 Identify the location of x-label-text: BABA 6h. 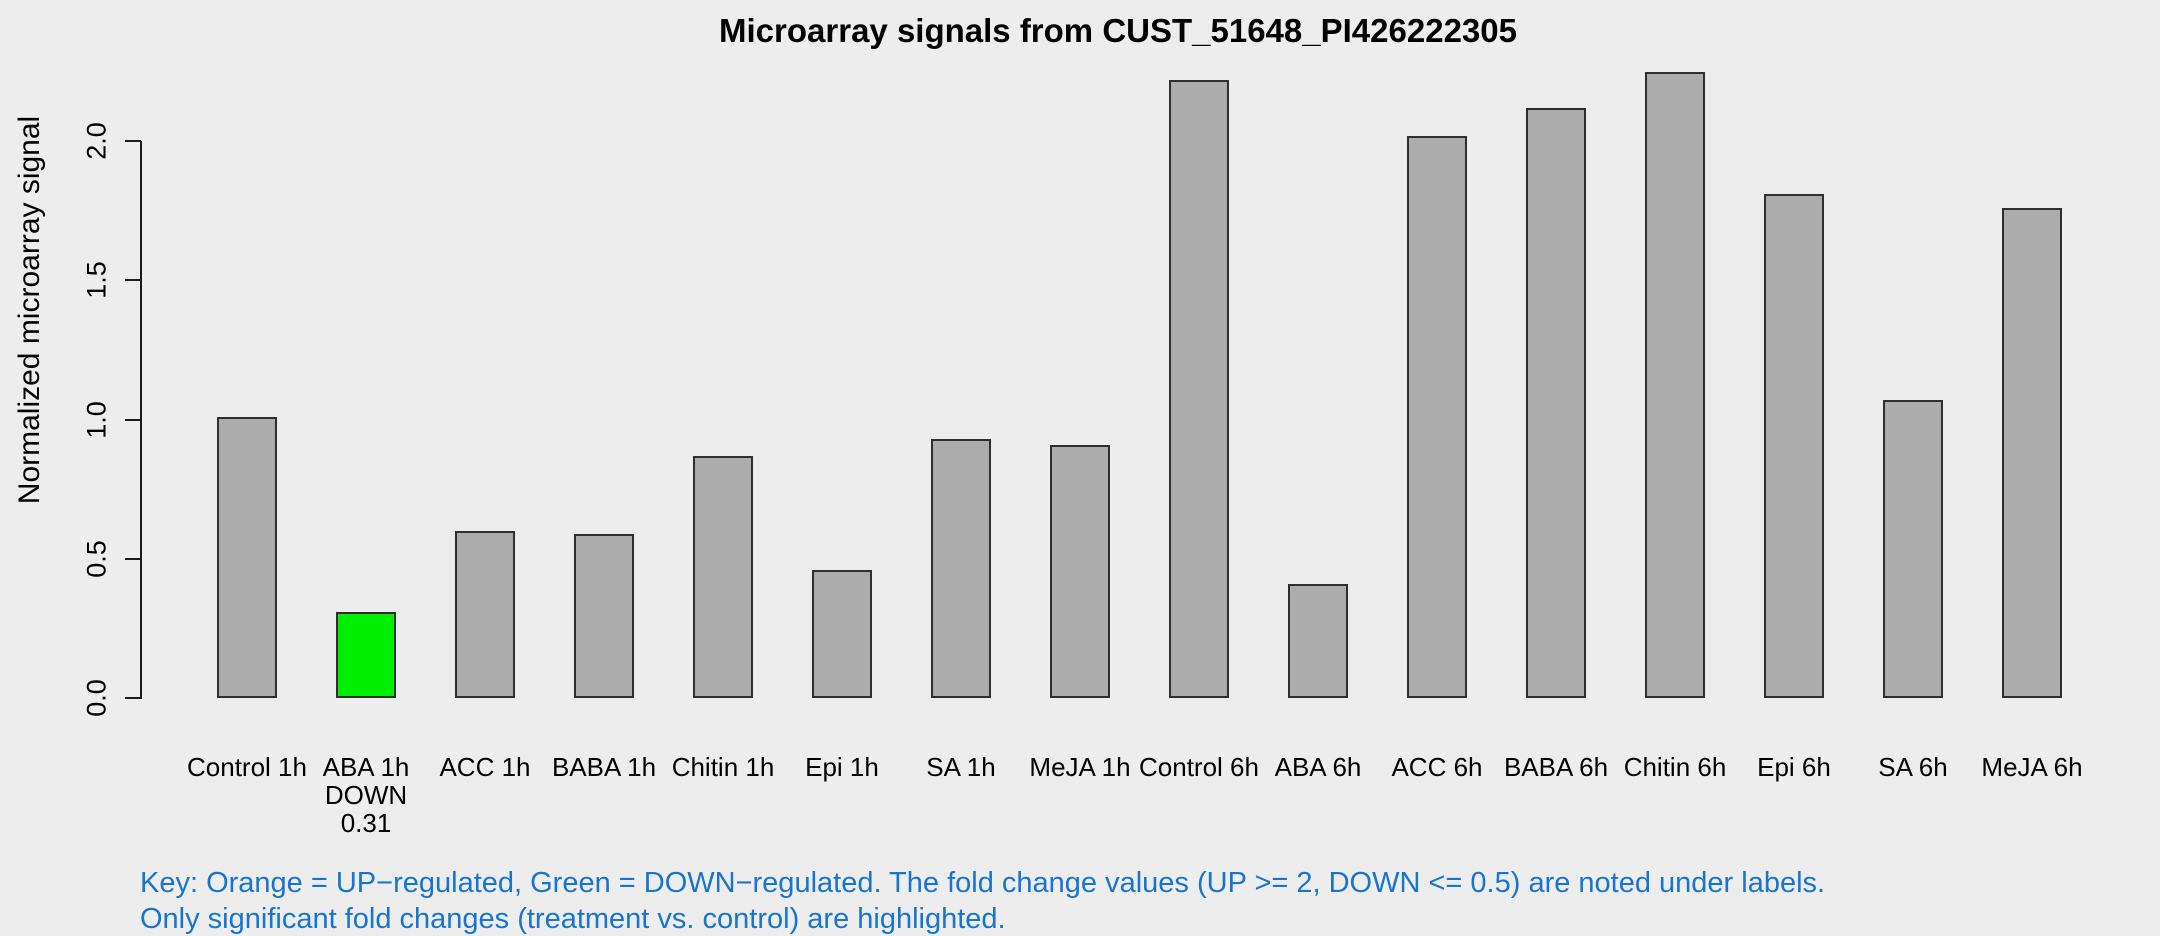
(1556, 767).